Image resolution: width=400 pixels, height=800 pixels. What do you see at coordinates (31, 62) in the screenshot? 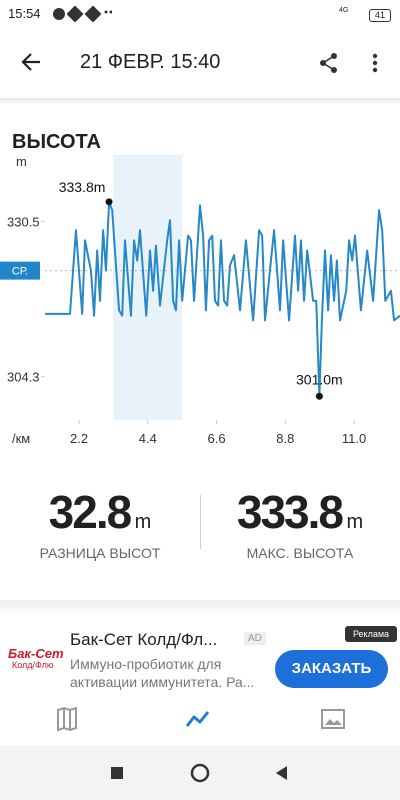
I see `back-button` at bounding box center [31, 62].